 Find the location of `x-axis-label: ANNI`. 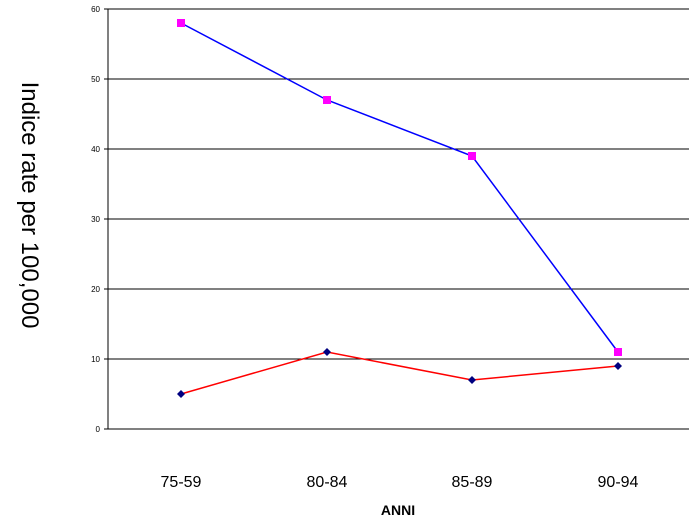

x-axis-label: ANNI is located at coordinates (398, 510).